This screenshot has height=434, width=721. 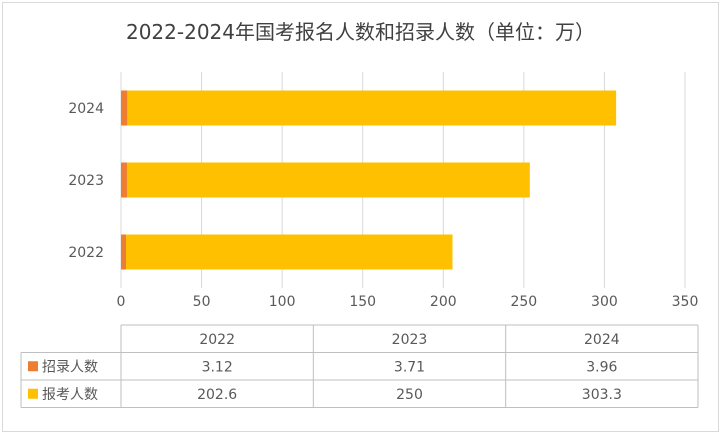 I want to click on x-tick-label: 0, so click(x=121, y=302).